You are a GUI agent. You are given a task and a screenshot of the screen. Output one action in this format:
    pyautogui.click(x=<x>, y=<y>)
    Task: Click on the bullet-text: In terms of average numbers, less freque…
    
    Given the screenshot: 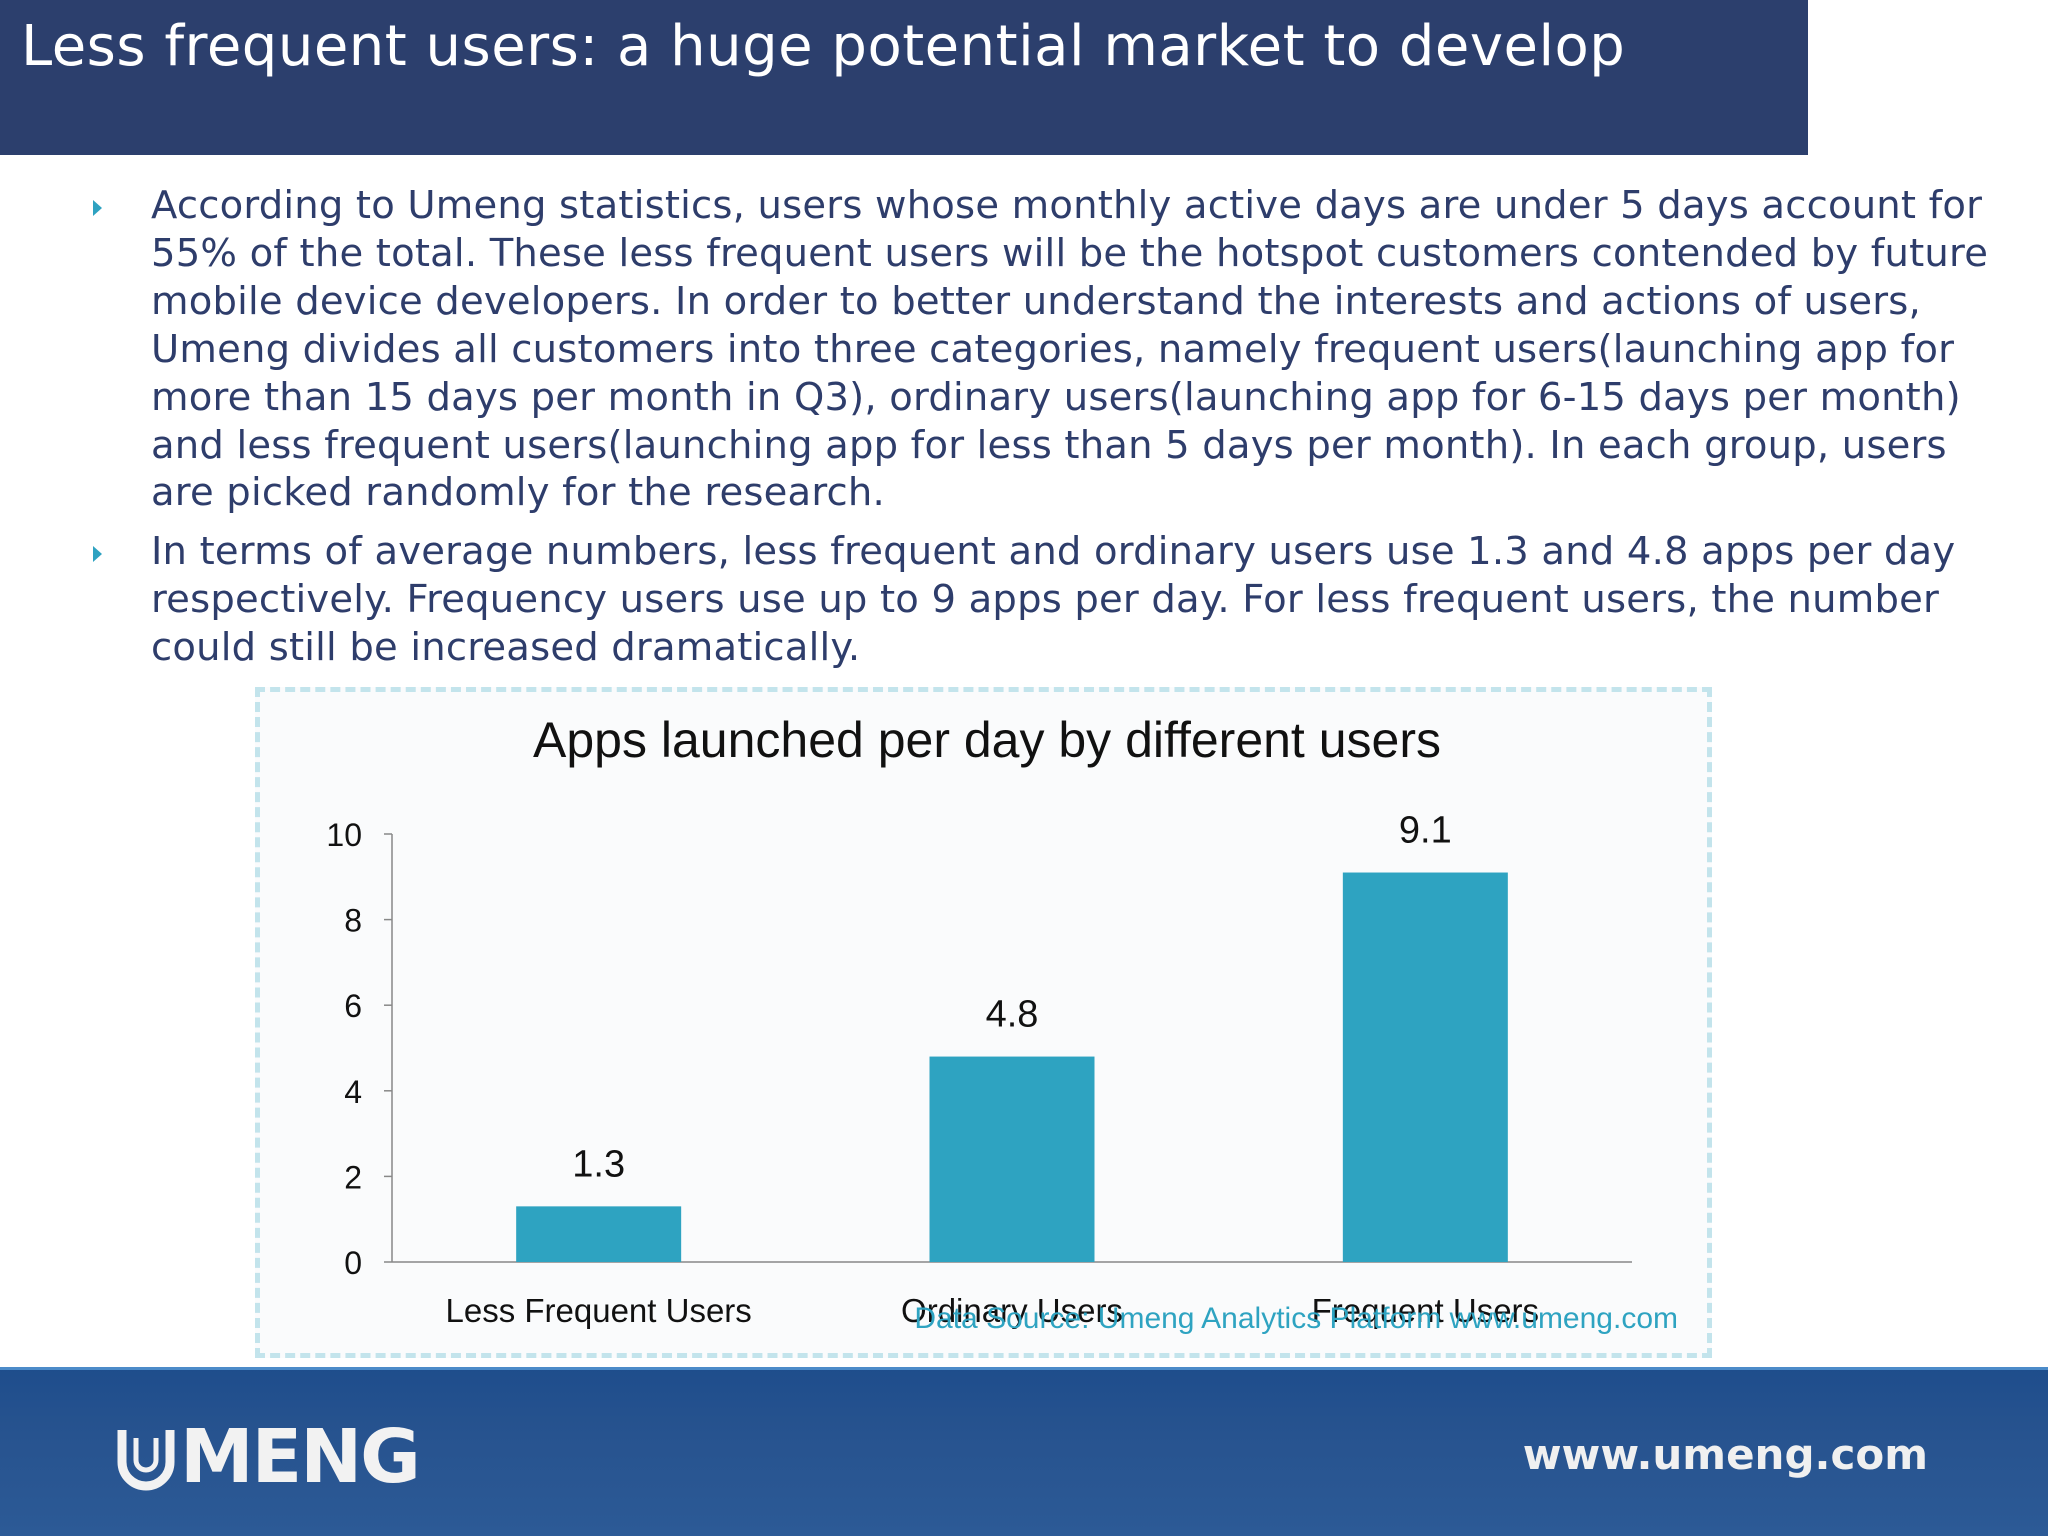 What is the action you would take?
    pyautogui.click(x=1053, y=600)
    